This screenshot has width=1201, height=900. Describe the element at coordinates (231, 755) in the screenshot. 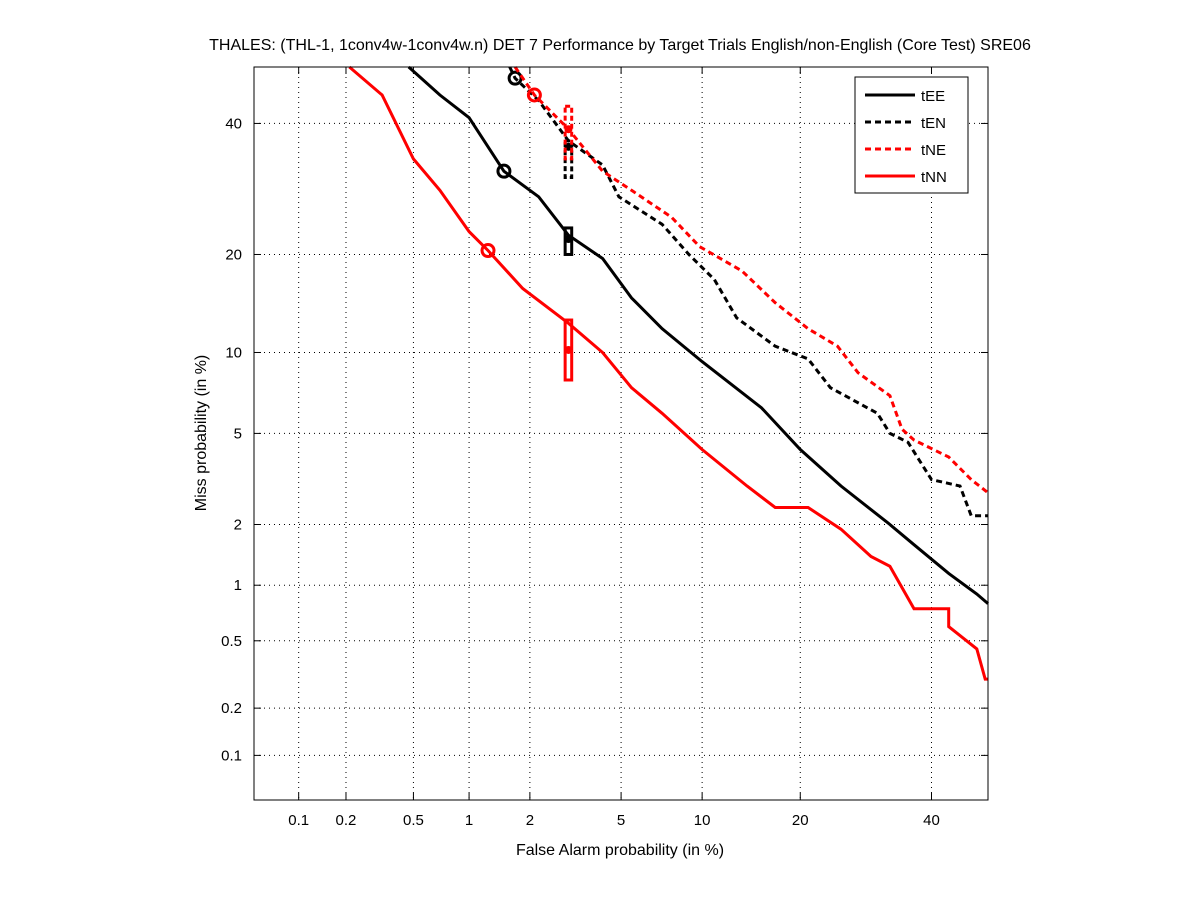

I see `y-tick-label: 0.1` at that location.